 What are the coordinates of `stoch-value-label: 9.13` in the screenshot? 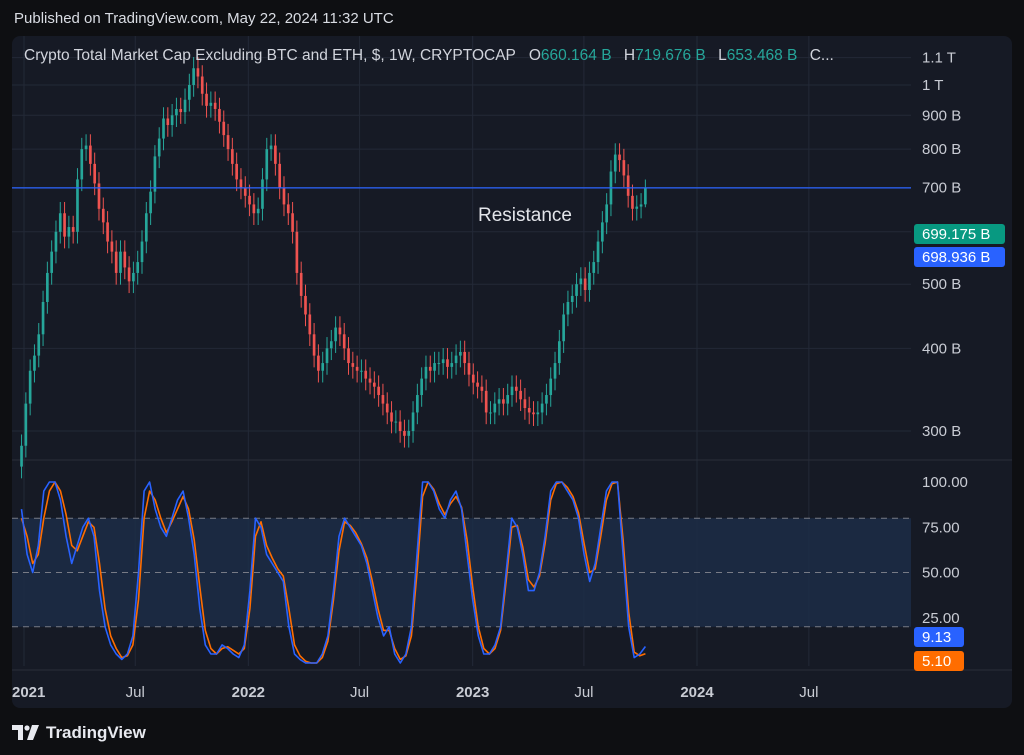 It's located at (936, 637).